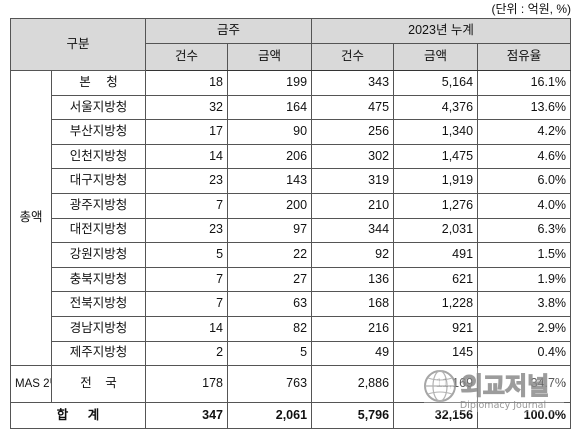 The height and width of the screenshot is (431, 579). I want to click on ytd-amount-cell: 2,031, so click(436, 230).